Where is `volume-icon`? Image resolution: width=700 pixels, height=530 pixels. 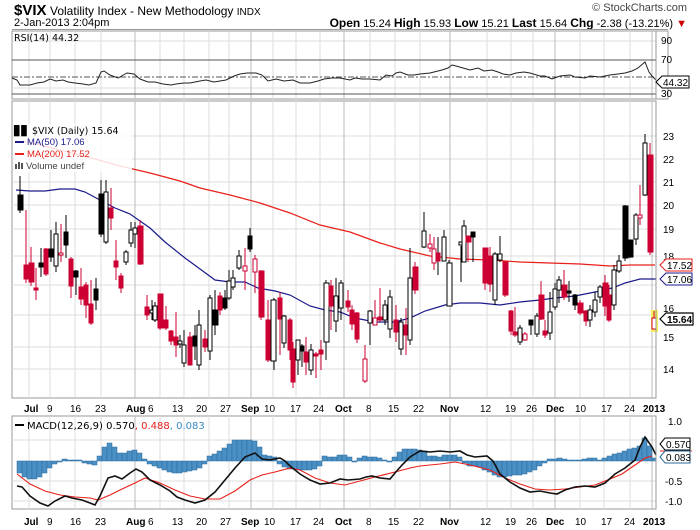
volume-icon is located at coordinates (19, 165).